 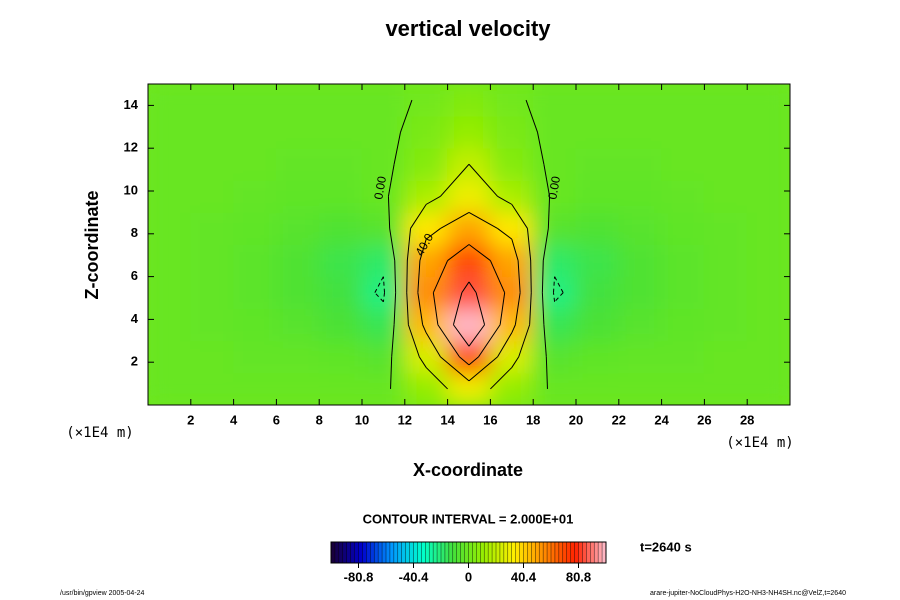 I want to click on x-tick-label: 20, so click(x=576, y=419).